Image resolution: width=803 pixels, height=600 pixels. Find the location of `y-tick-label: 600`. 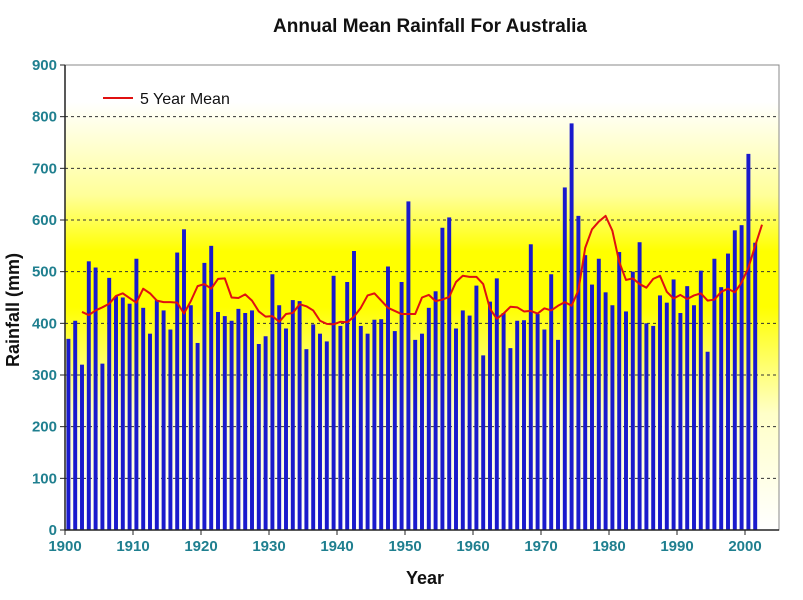

y-tick-label: 600 is located at coordinates (44, 220).